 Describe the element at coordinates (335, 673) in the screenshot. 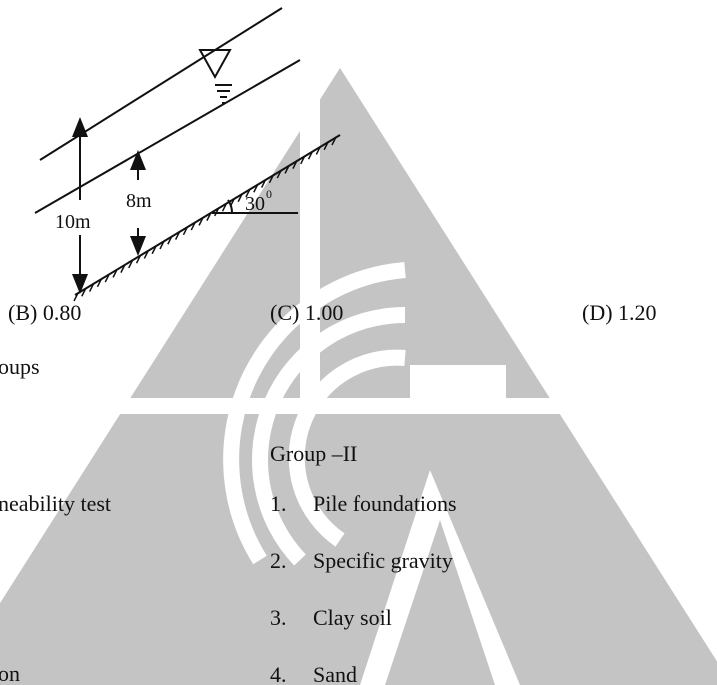

I see `list-text: Sand` at that location.